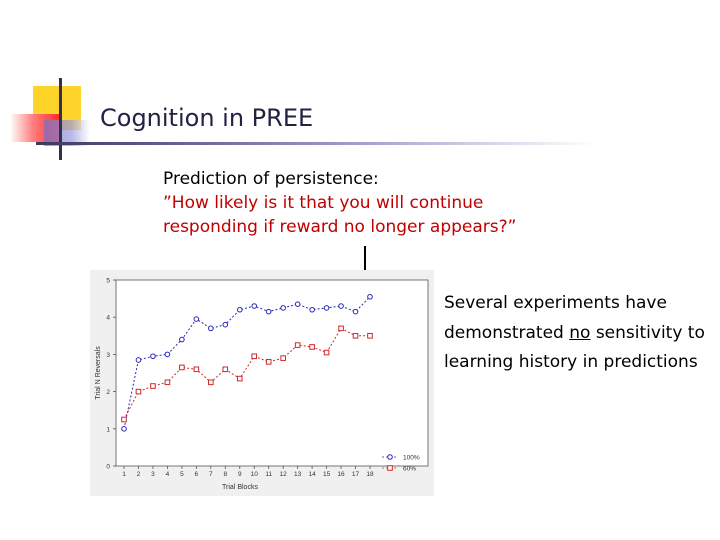  What do you see at coordinates (271, 179) in the screenshot?
I see `subtitle-line-1: Prediction of persistence:` at bounding box center [271, 179].